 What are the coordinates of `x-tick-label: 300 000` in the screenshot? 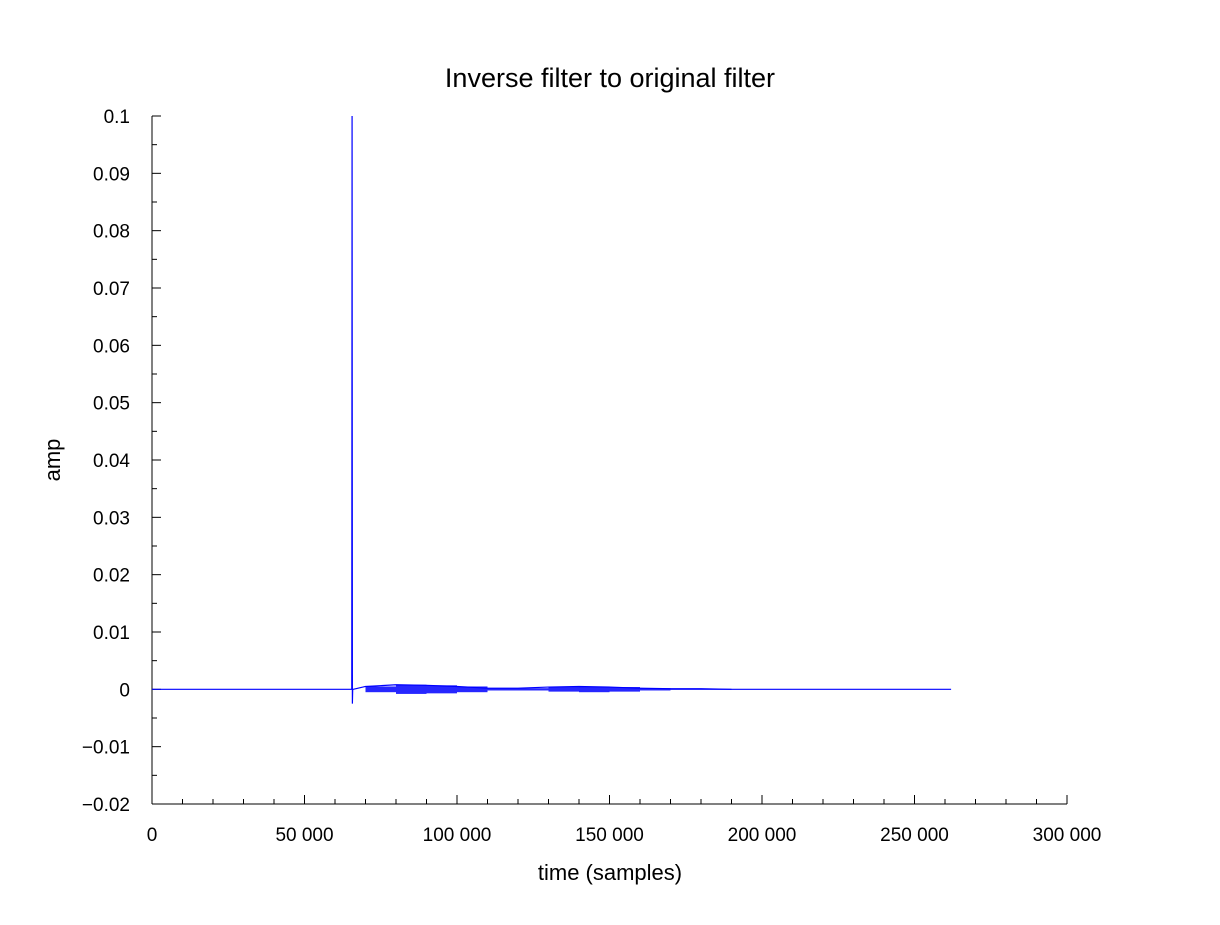 It's located at (1067, 835).